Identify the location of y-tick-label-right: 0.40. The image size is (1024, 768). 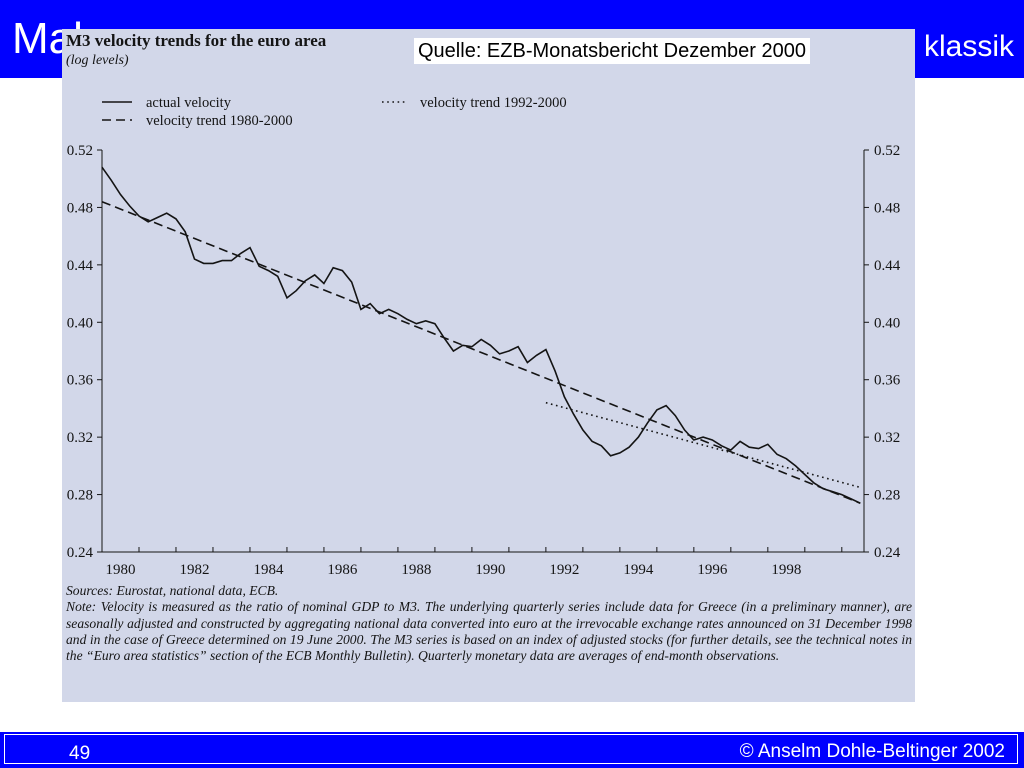
(887, 323).